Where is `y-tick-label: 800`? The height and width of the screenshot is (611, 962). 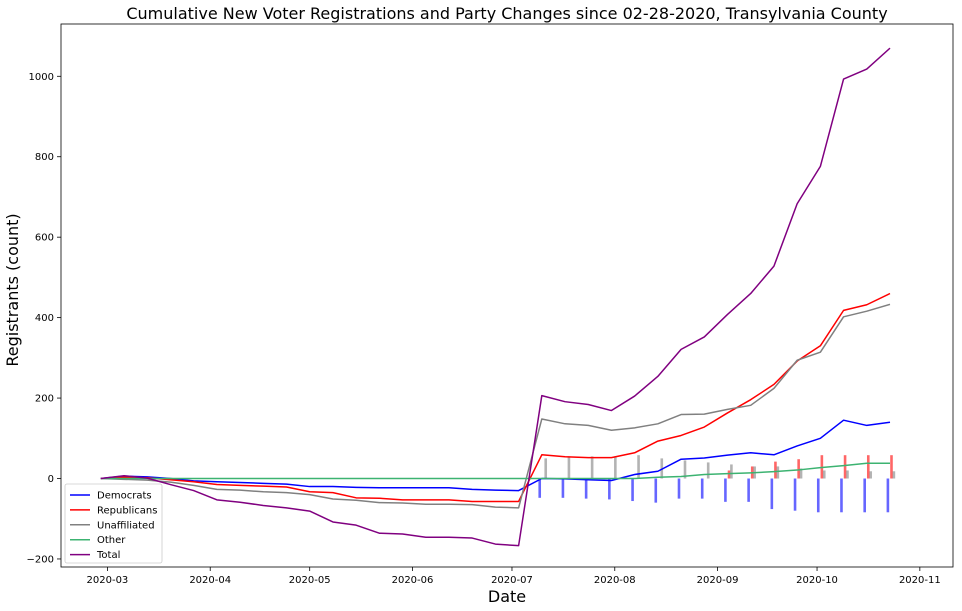 y-tick-label: 800 is located at coordinates (44, 157).